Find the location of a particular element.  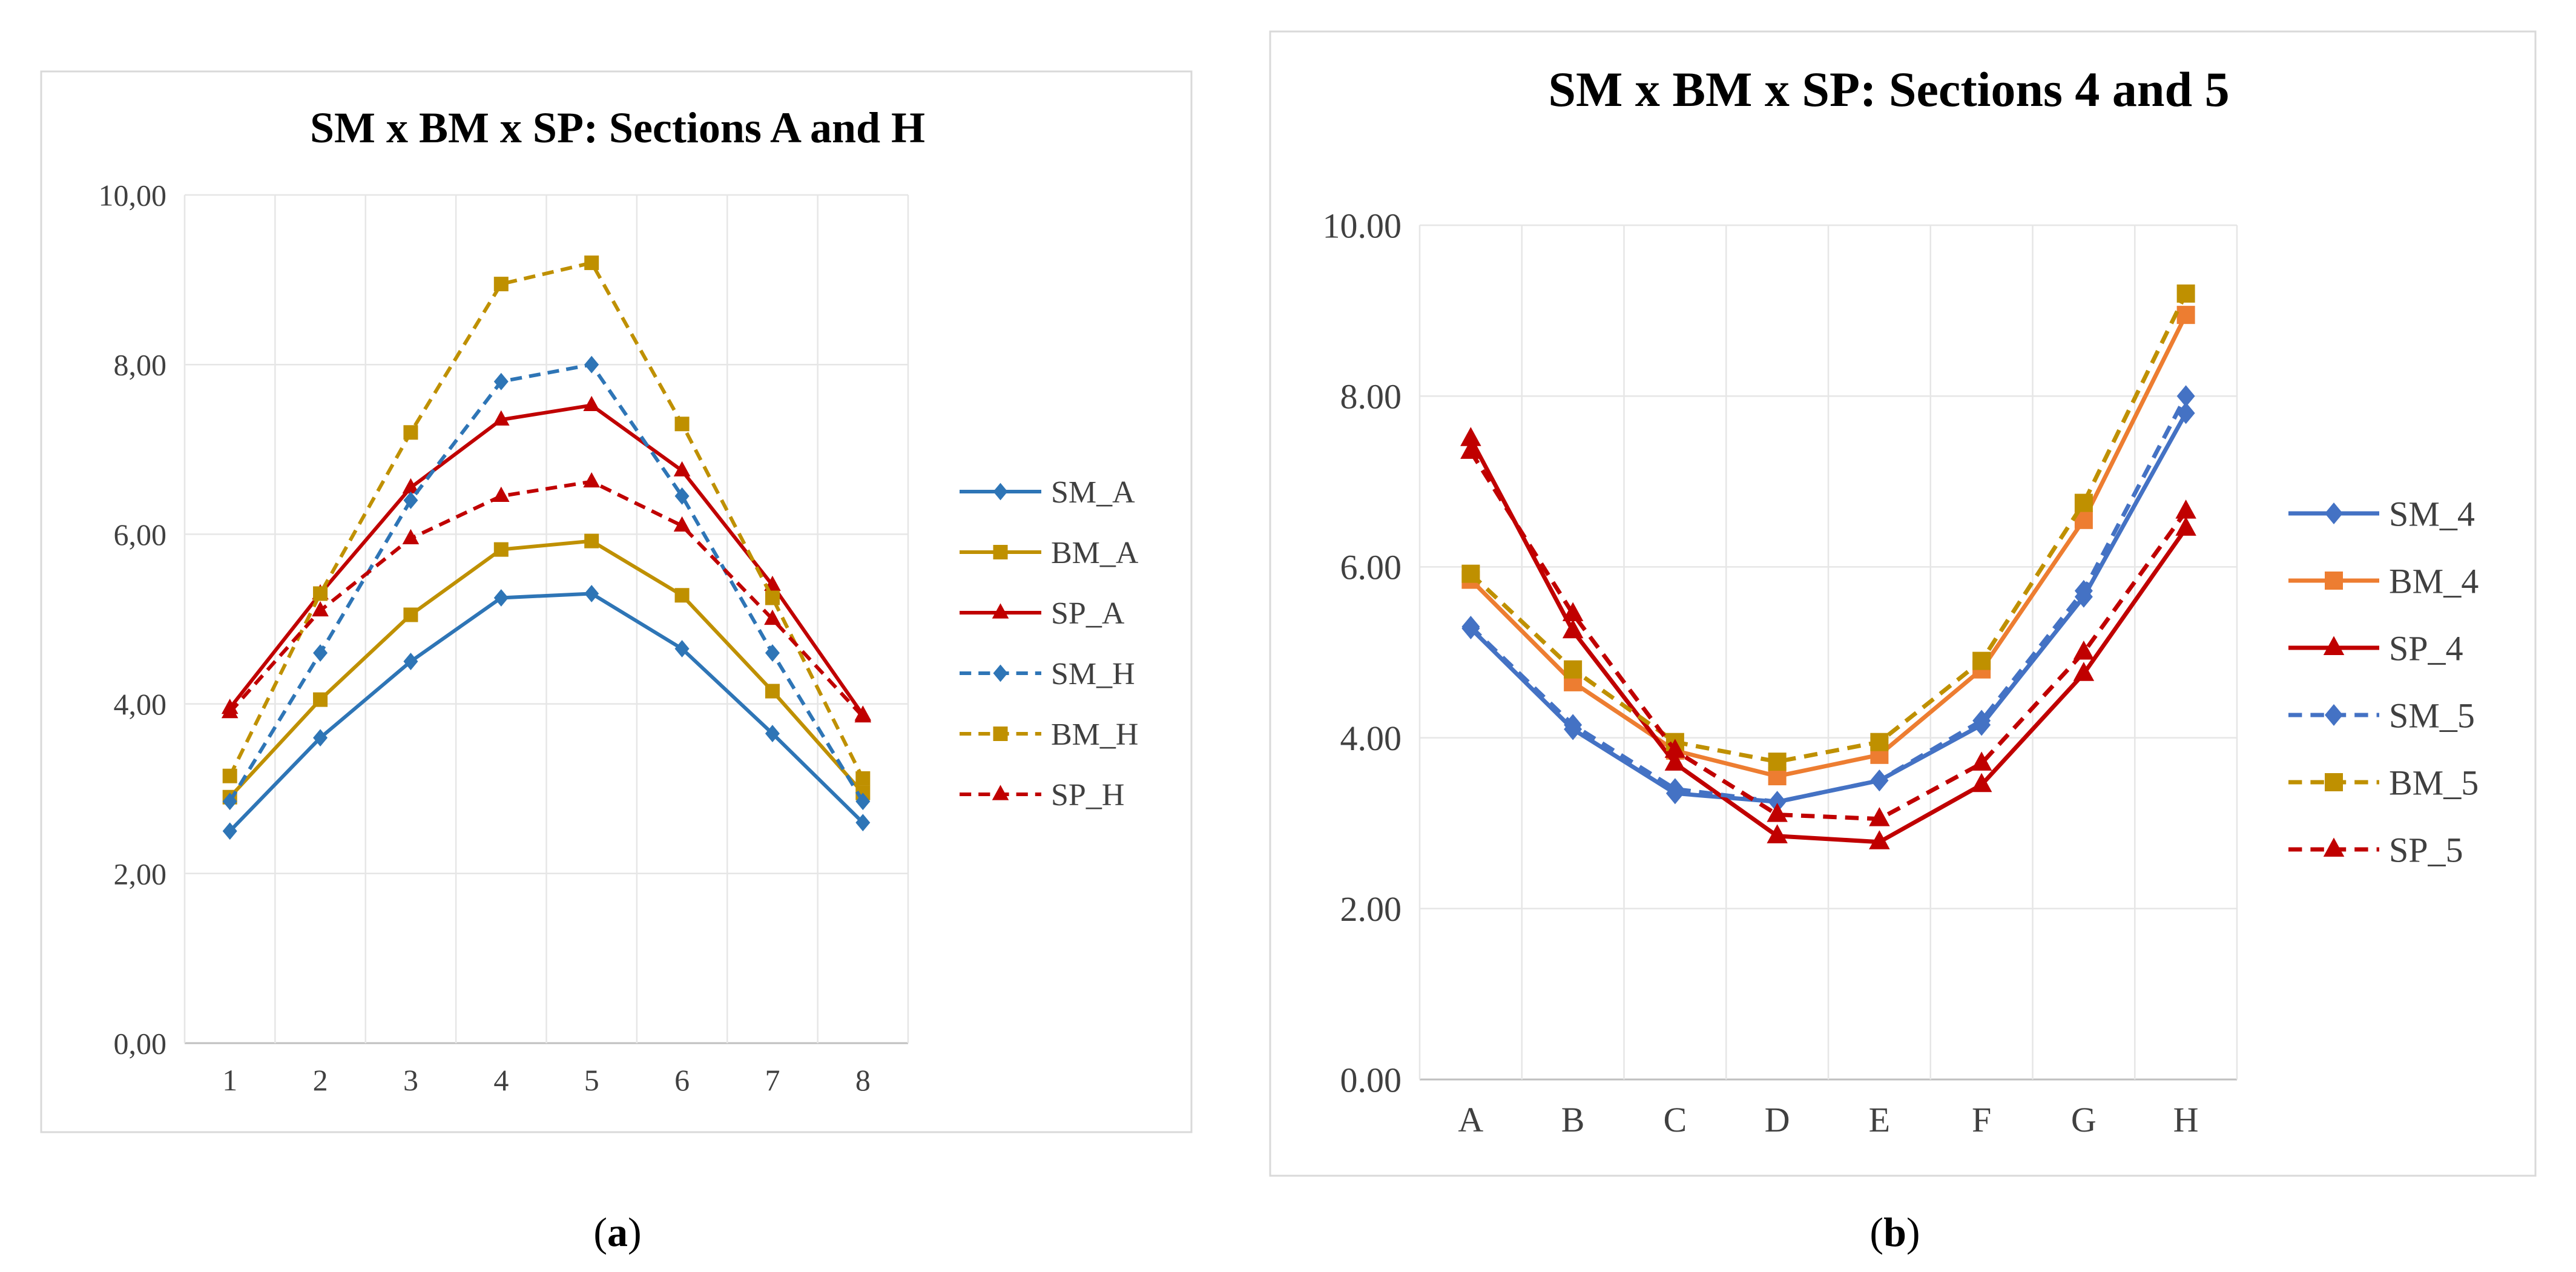

b-series-bm-4-line is located at coordinates (1828, 546).